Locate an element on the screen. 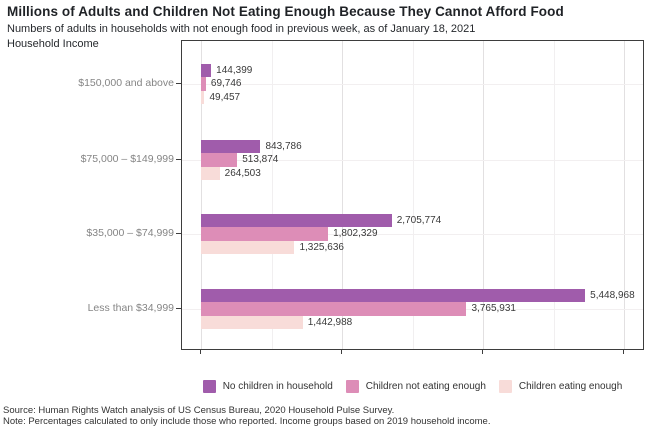 The image size is (650, 434). legend-item: Children not eating enough is located at coordinates (415, 386).